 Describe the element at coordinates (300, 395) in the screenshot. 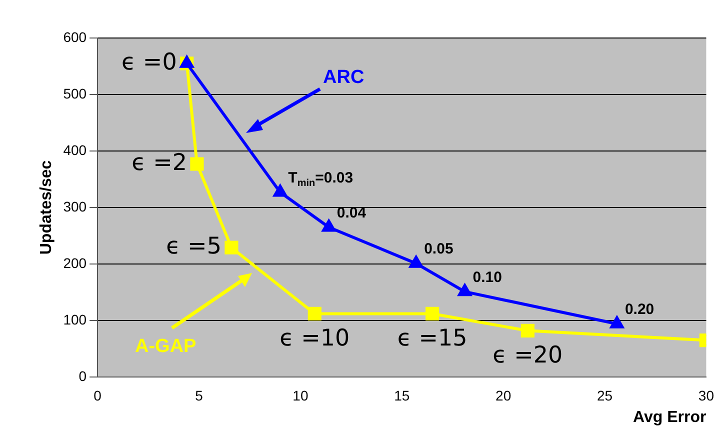

I see `x-tick-label: 10` at that location.